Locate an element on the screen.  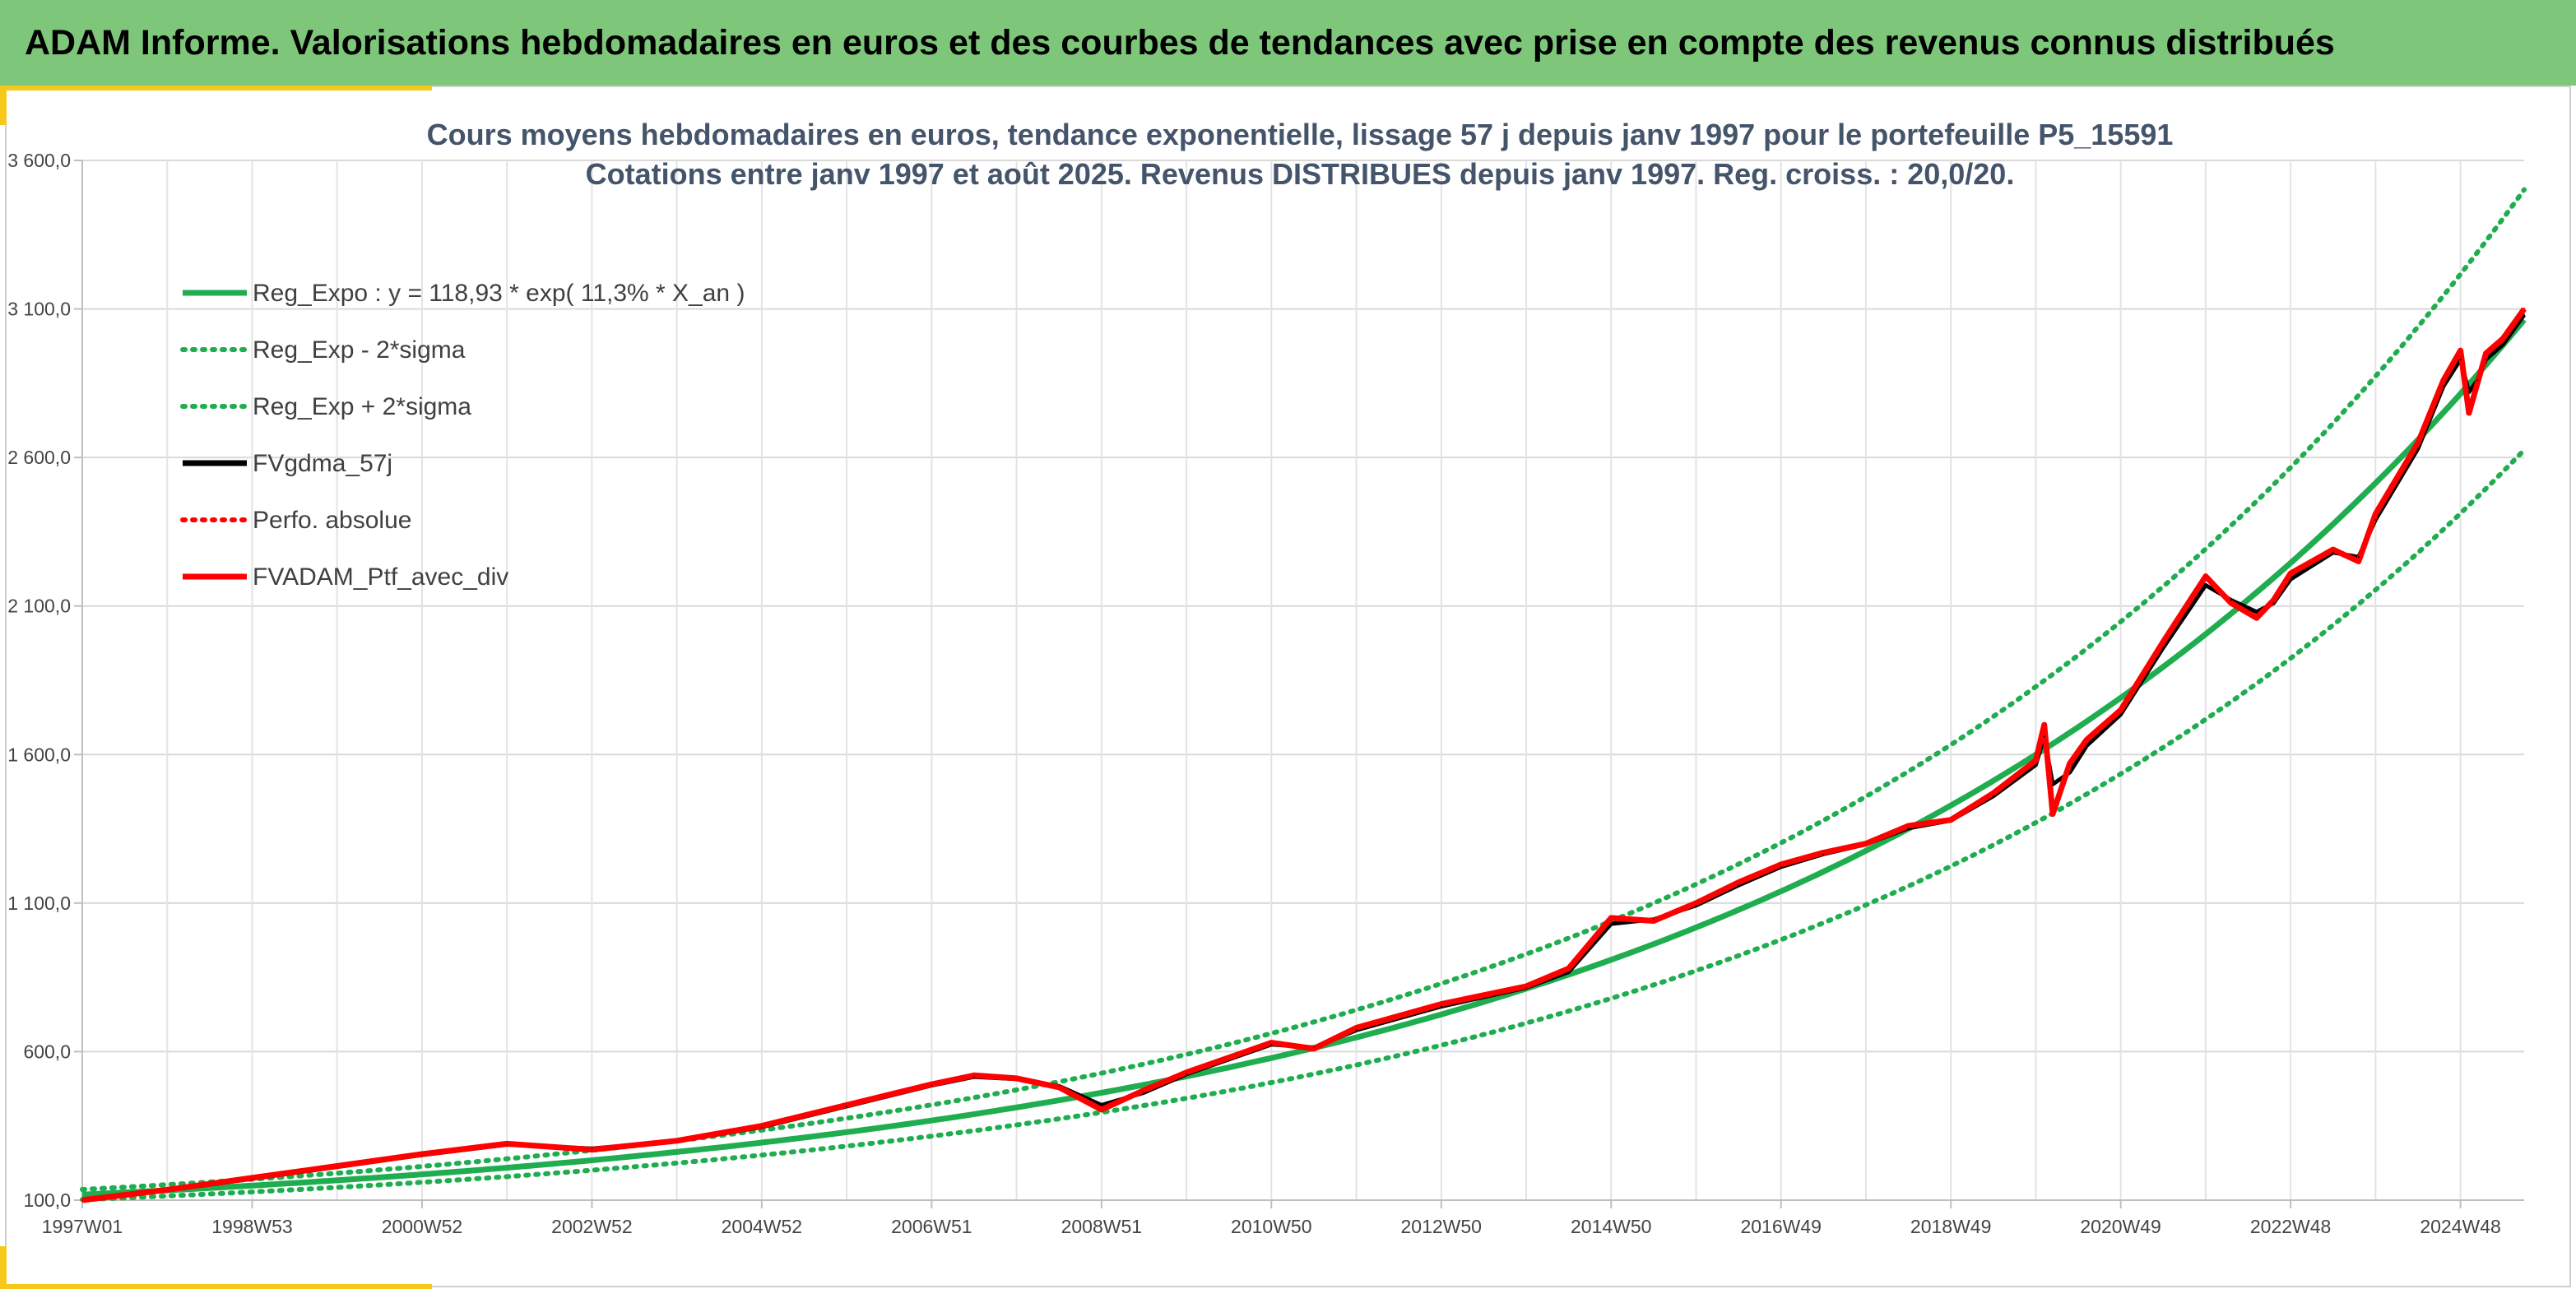
y-tick-label: 2 100,0 is located at coordinates (39, 606).